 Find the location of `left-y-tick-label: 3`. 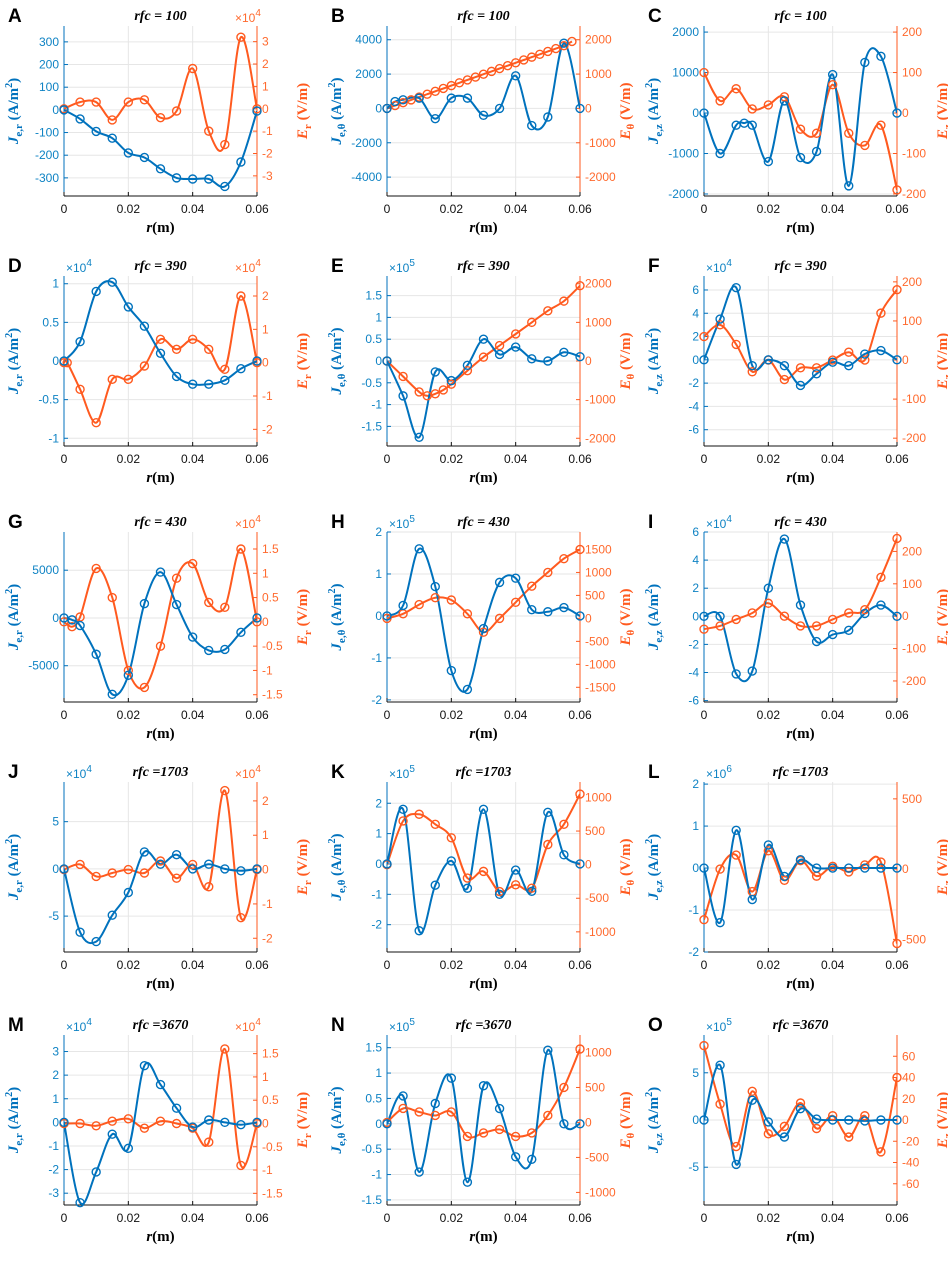

left-y-tick-label: 3 is located at coordinates (55, 1052).